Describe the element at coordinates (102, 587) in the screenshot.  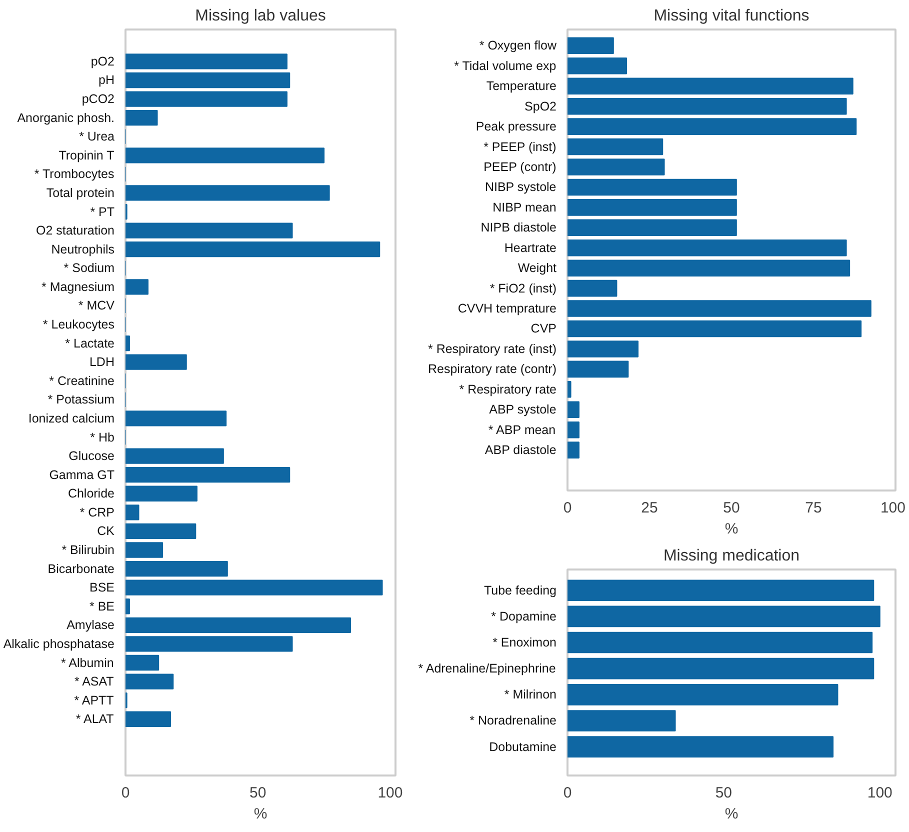
I see `y-tick-label: BSE` at that location.